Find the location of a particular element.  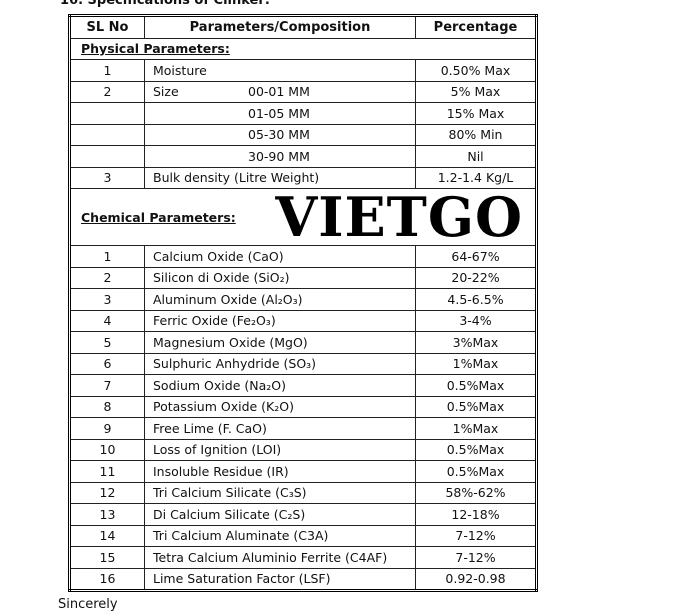

table-row: 3 Bulk density (Litre Weight) 1.2-1.4 Kg/L is located at coordinates (303, 177).